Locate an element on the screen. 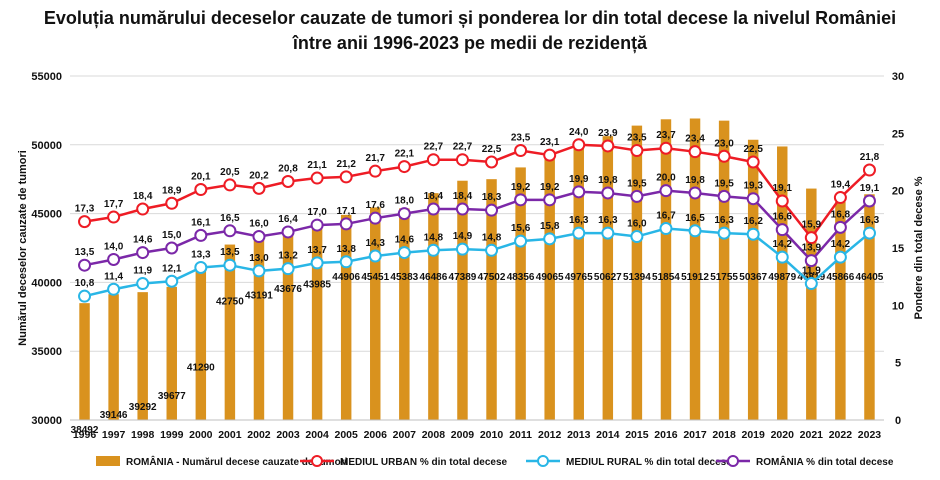  romania-value-label: 16,1 is located at coordinates (201, 222).